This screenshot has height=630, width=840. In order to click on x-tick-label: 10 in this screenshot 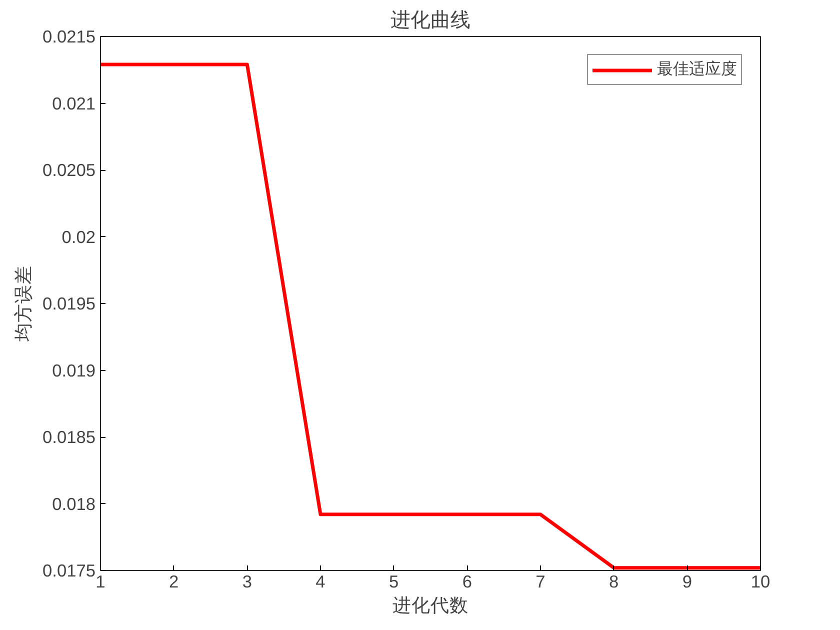, I will do `click(760, 582)`.